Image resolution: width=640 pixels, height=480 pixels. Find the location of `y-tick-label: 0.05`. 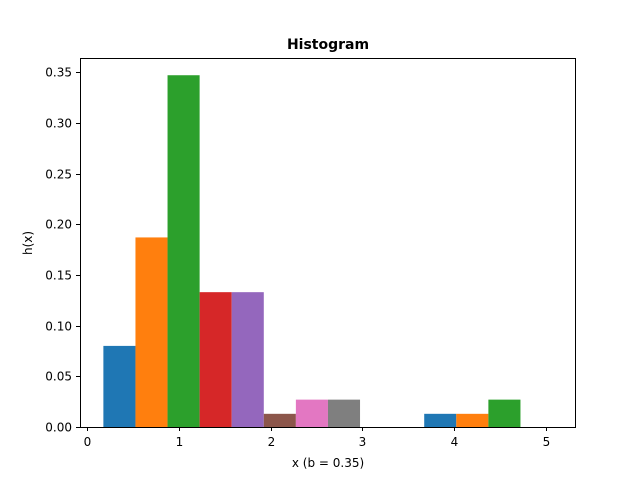

y-tick-label: 0.05 is located at coordinates (58, 377).